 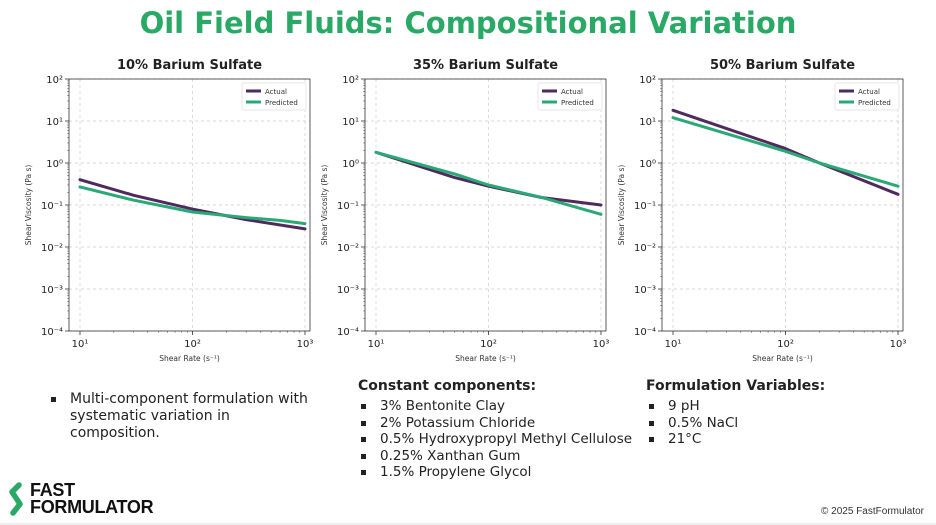 I want to click on chart-title: 50% Barium Sulfate, so click(x=782, y=65).